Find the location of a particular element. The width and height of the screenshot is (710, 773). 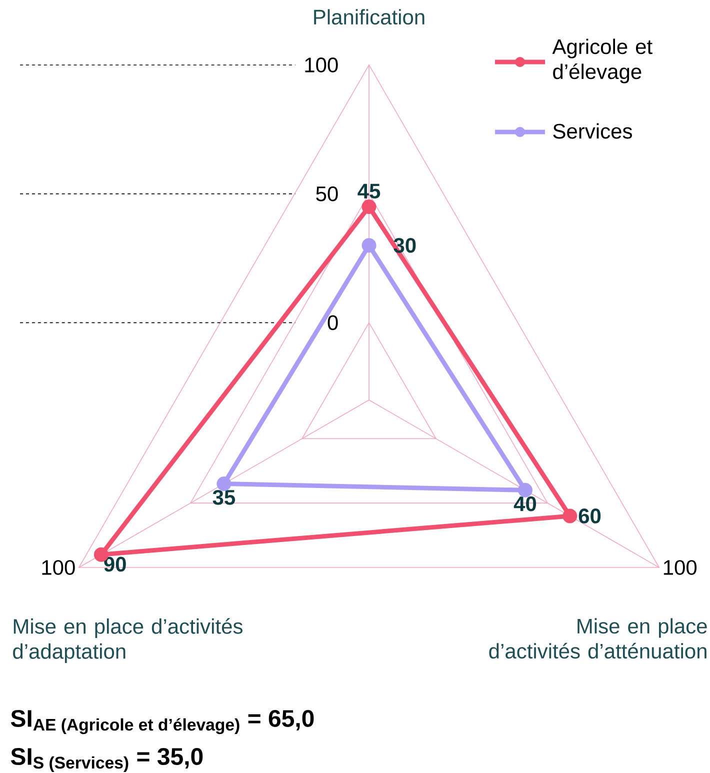

data-label: 90 is located at coordinates (115, 564).